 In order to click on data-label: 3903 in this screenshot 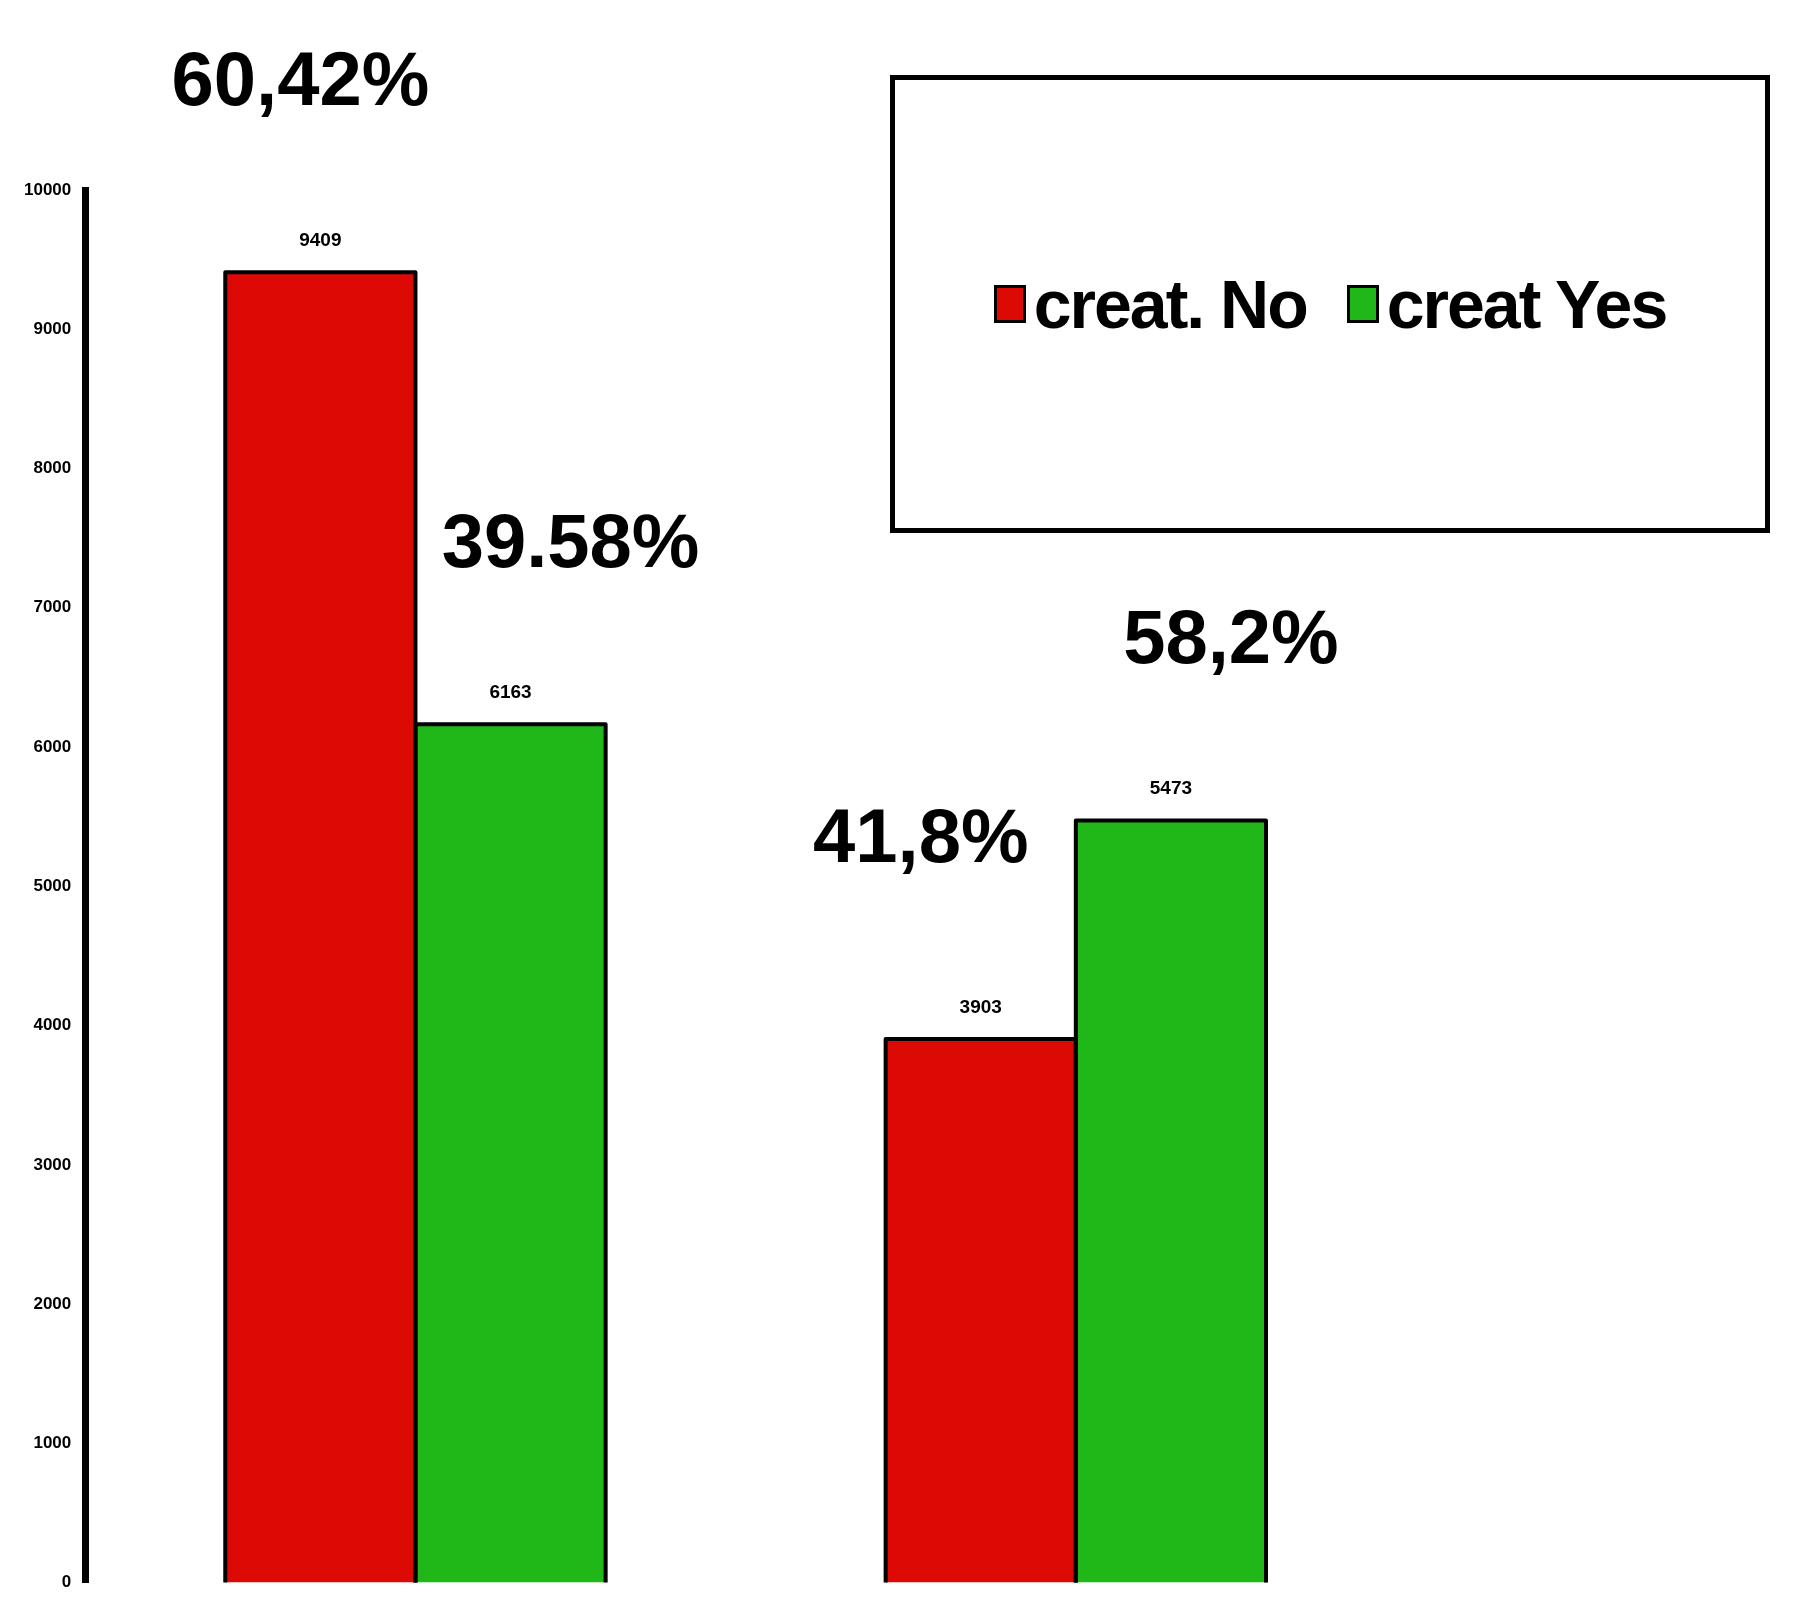, I will do `click(980, 1006)`.